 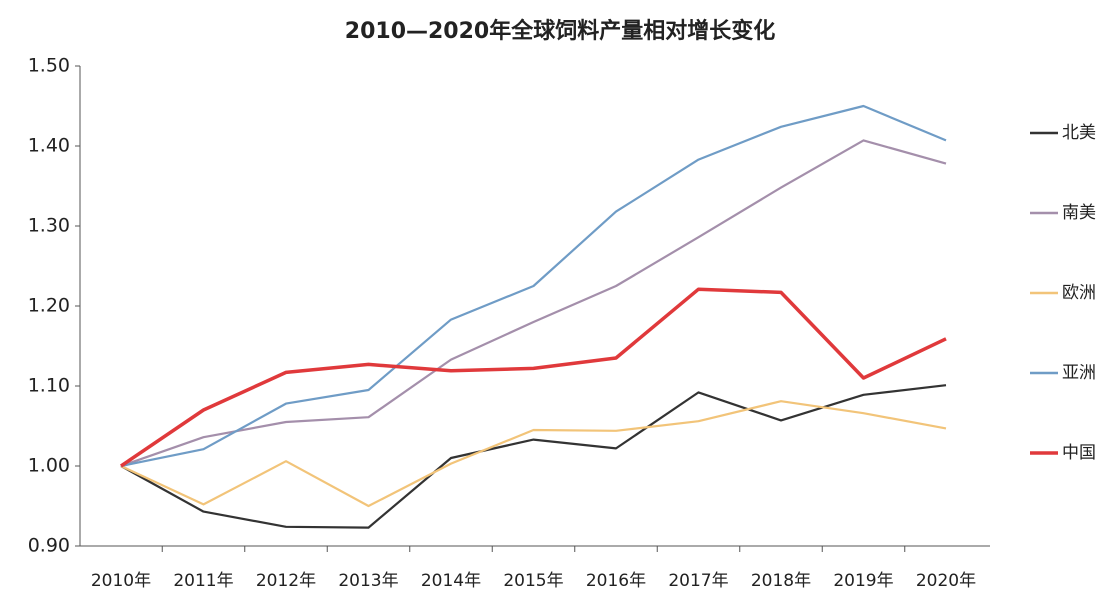 What do you see at coordinates (1079, 373) in the screenshot?
I see `legend-label: 亚洲` at bounding box center [1079, 373].